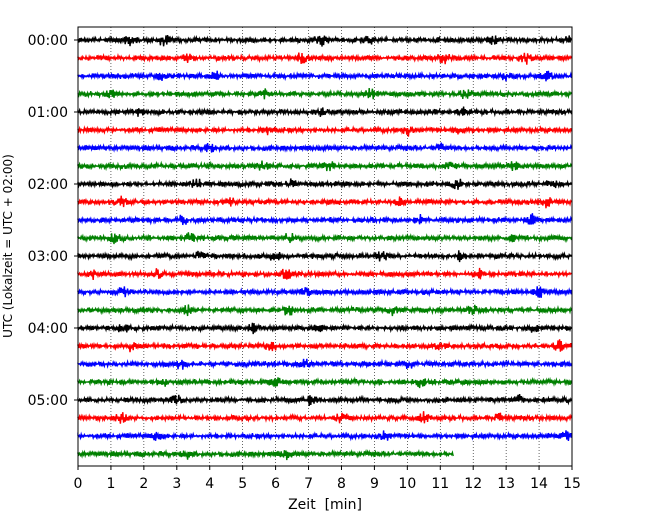  Describe the element at coordinates (374, 484) in the screenshot. I see `x-tick-label: 9` at that location.